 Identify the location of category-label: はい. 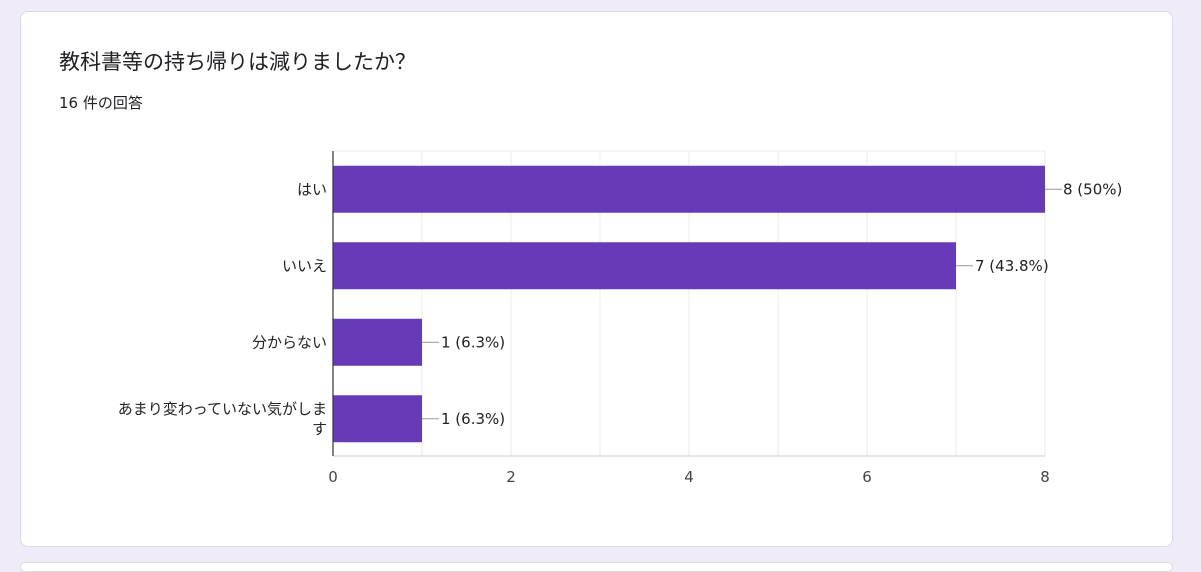
(312, 189).